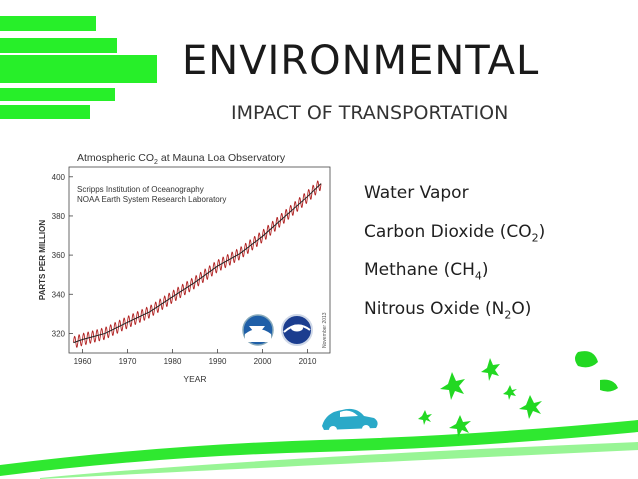  What do you see at coordinates (416, 193) in the screenshot?
I see `gas-item: Water Vapor` at bounding box center [416, 193].